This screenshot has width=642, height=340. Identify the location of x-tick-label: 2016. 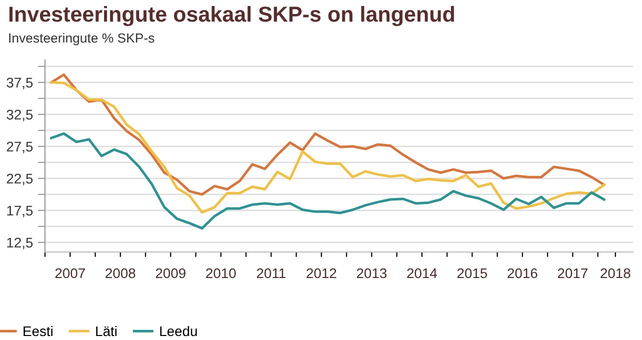
(523, 273).